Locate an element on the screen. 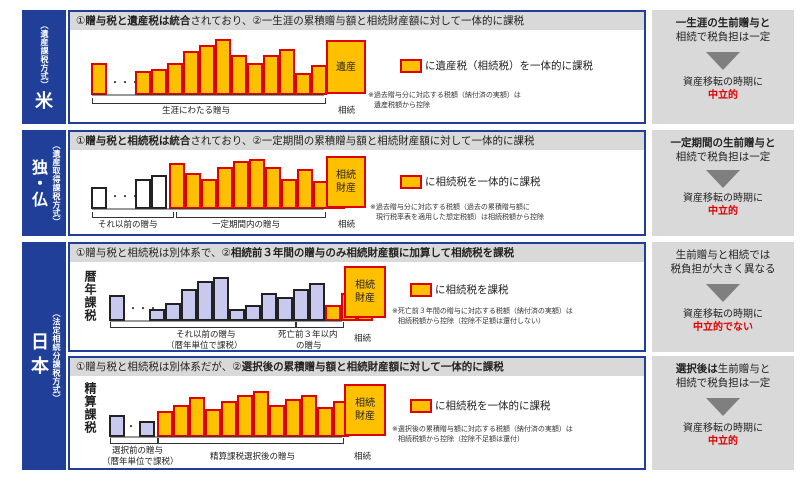 This screenshot has height=483, width=801. legend: に相続税を課税 is located at coordinates (459, 289).